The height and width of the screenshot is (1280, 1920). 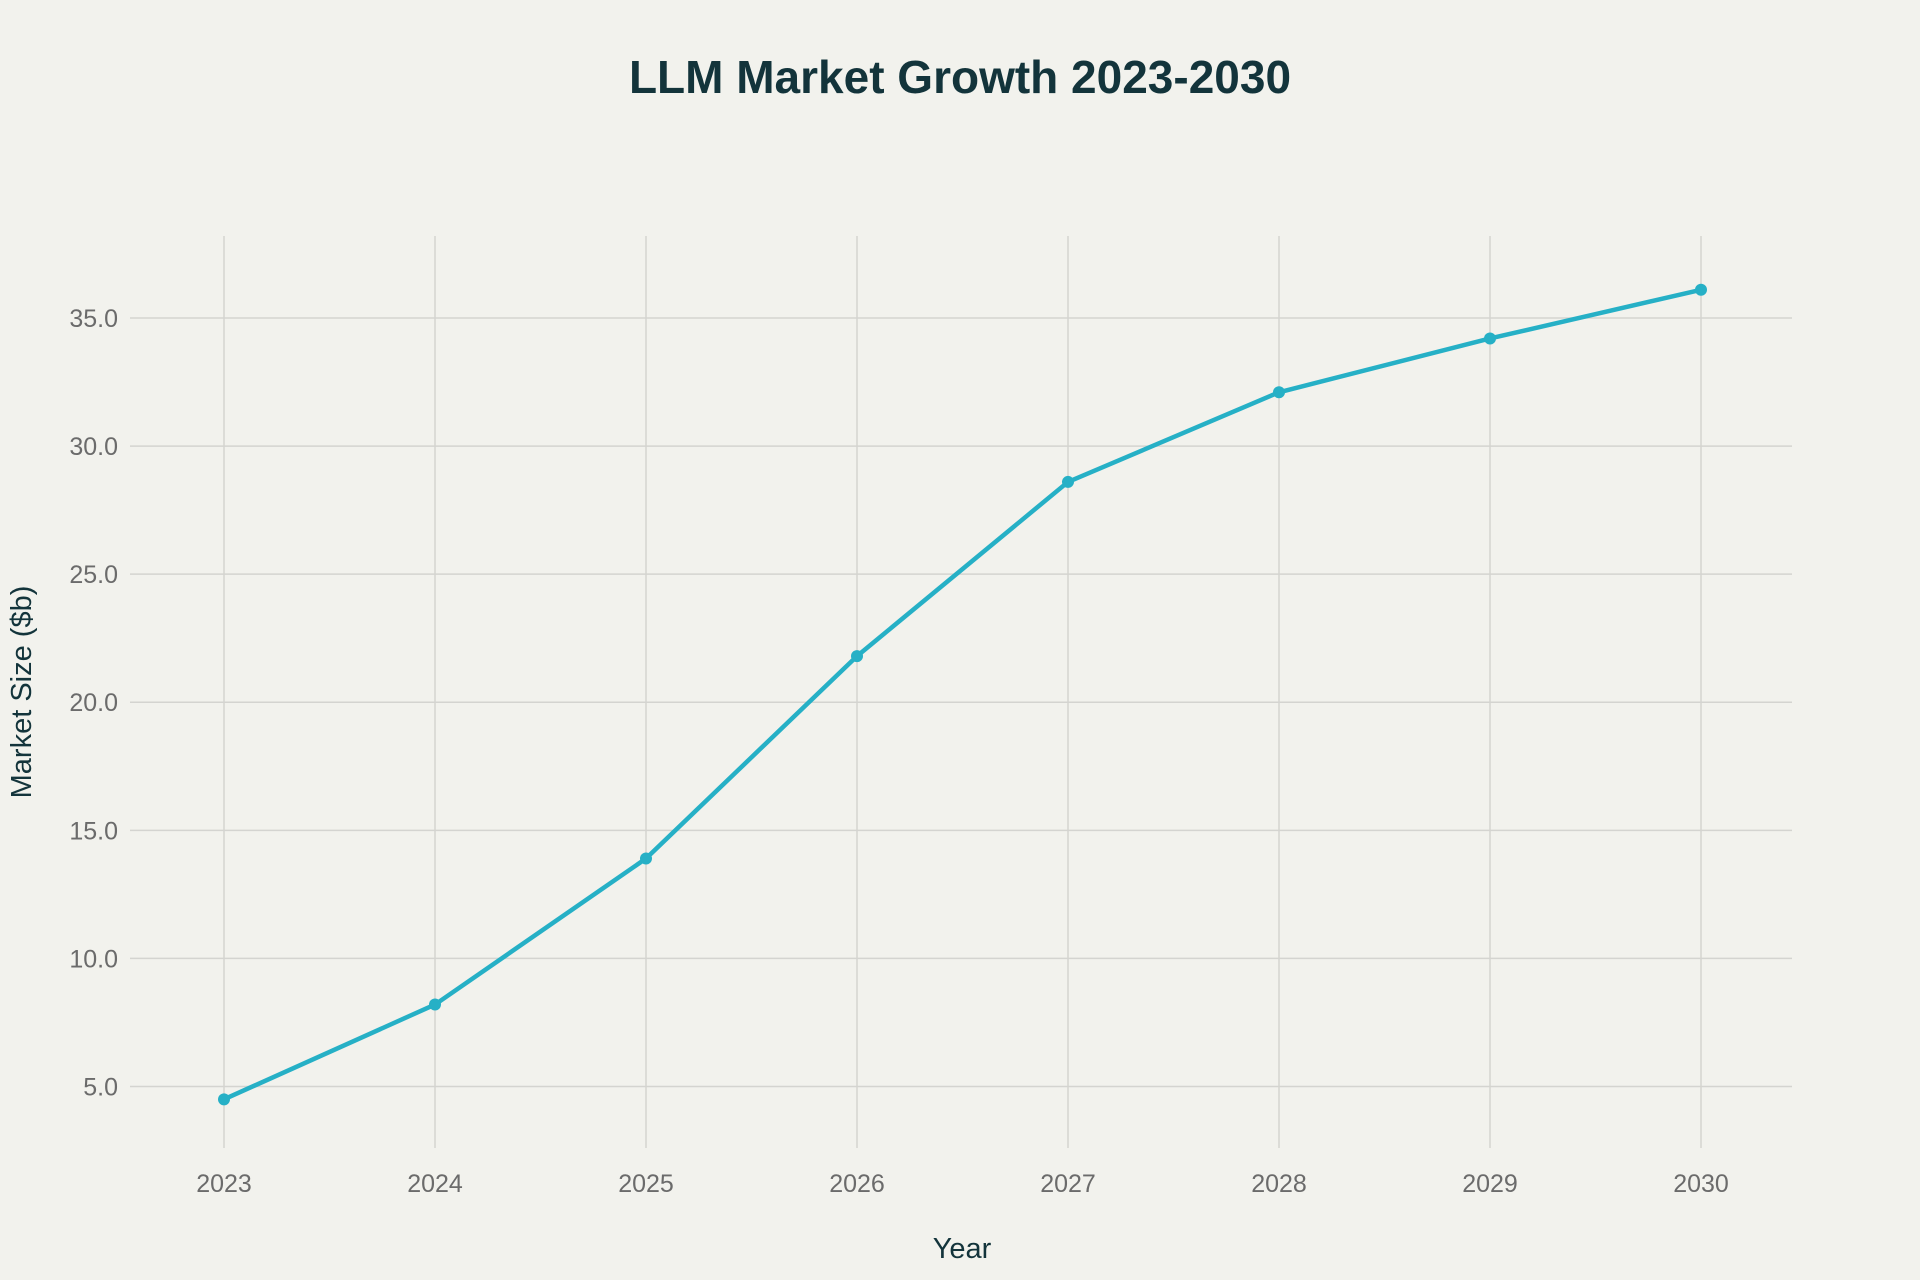 What do you see at coordinates (962, 1249) in the screenshot?
I see `x-axis-title: Year` at bounding box center [962, 1249].